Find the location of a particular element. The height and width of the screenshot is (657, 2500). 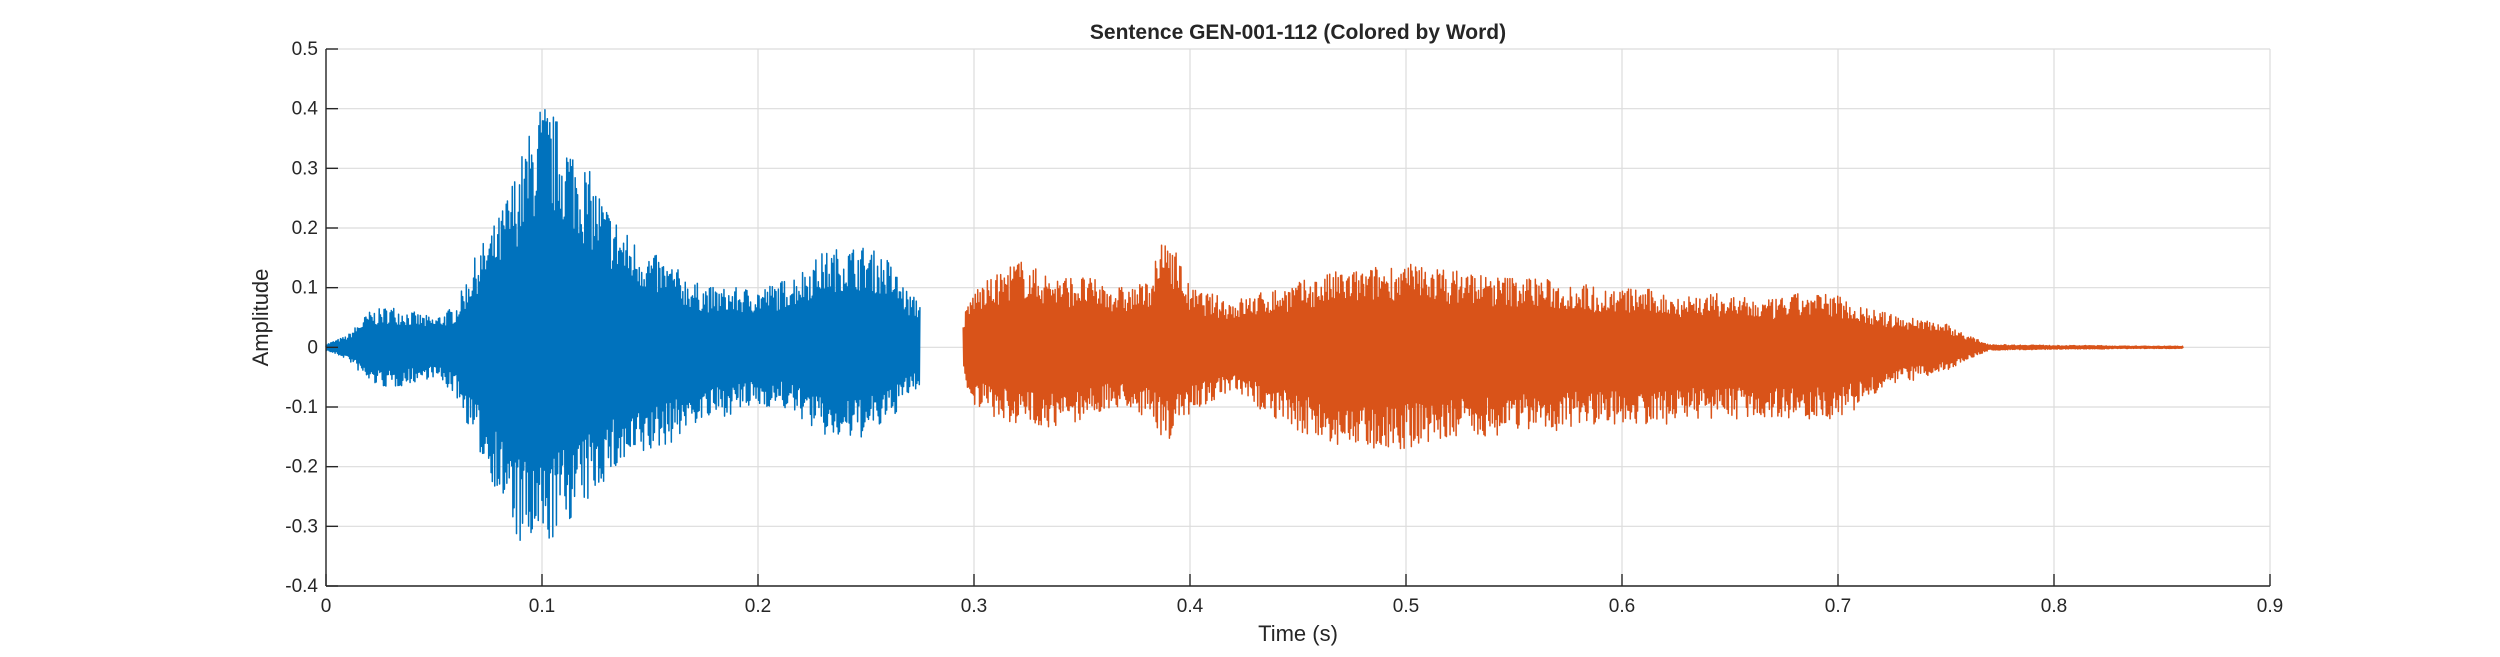

y-tick-label: 0.1 is located at coordinates (305, 288).